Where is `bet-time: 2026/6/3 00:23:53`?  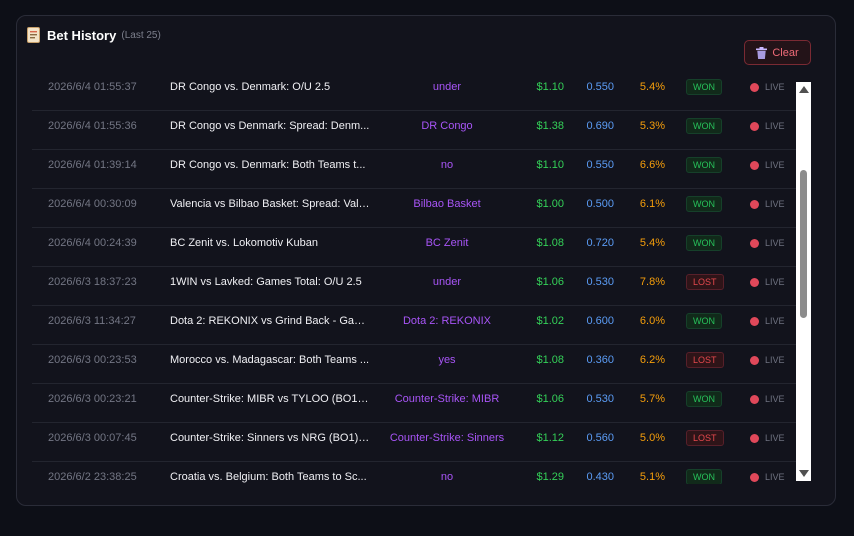
bet-time: 2026/6/3 00:23:53 is located at coordinates (92, 360).